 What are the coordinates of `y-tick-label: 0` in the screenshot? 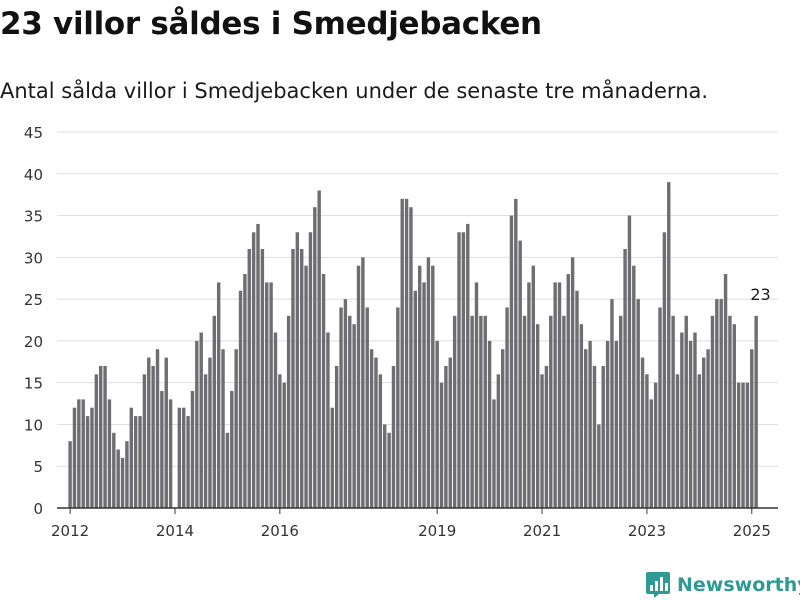 It's located at (38, 509).